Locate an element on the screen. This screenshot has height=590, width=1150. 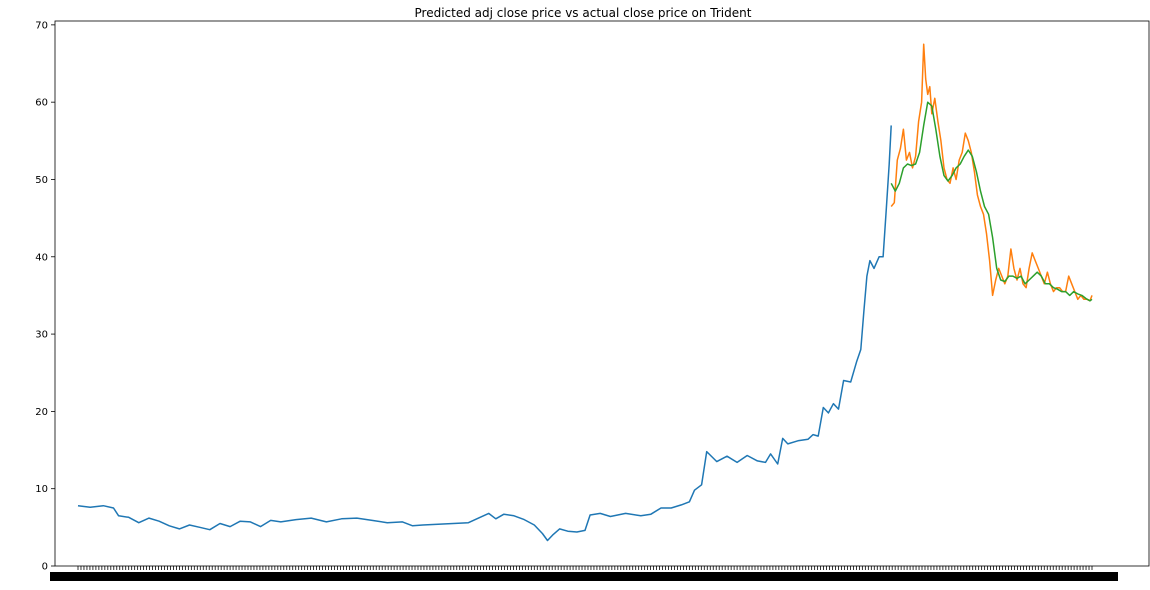
y-tick-label: 60 is located at coordinates (41, 103).